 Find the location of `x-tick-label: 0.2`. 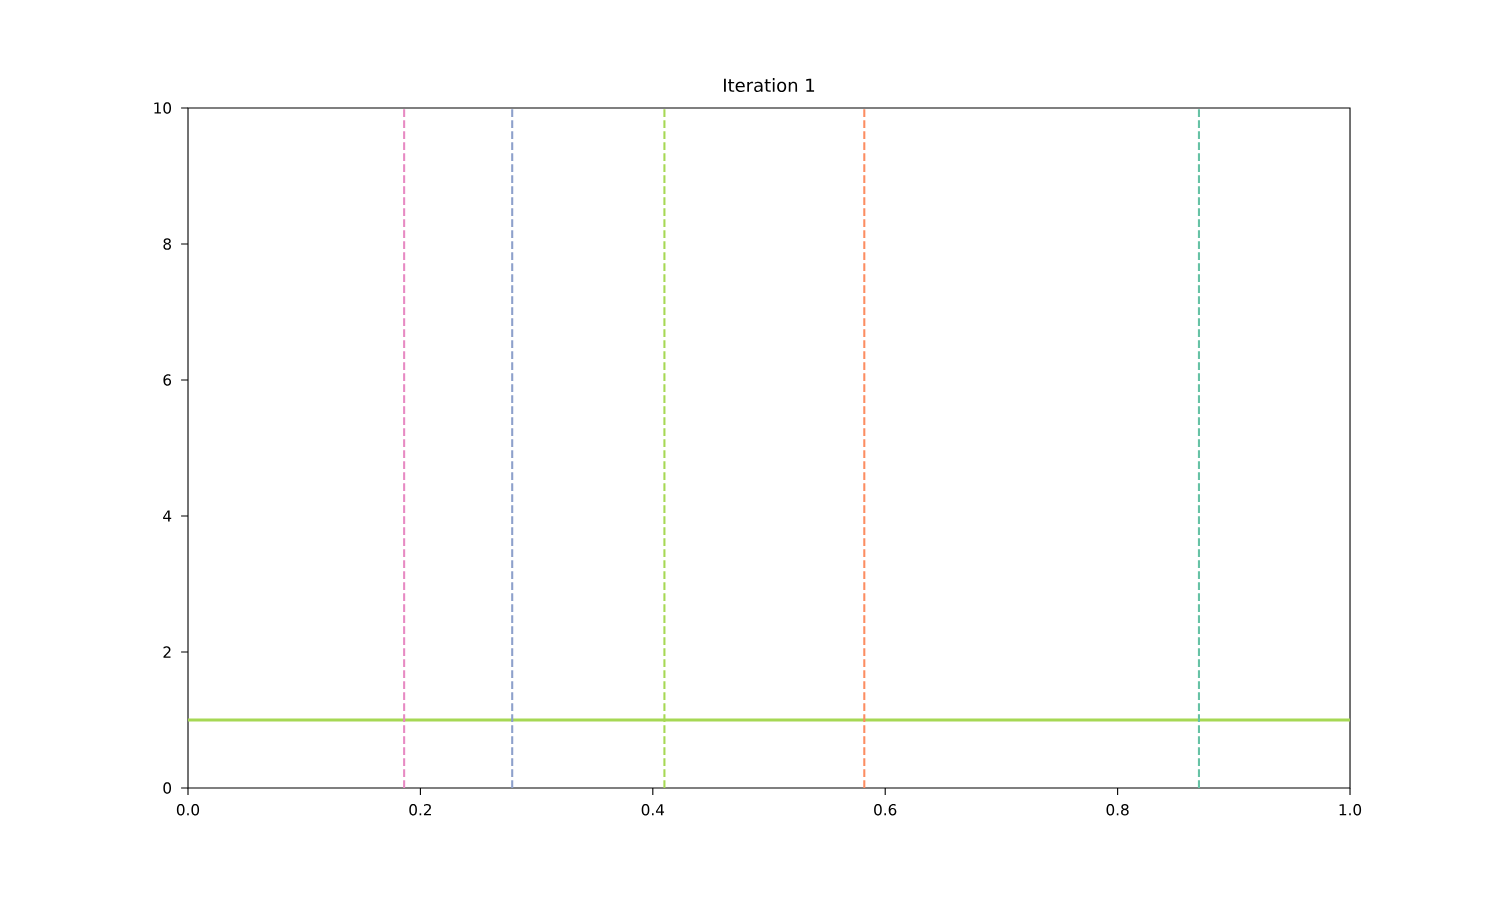

x-tick-label: 0.2 is located at coordinates (420, 809).